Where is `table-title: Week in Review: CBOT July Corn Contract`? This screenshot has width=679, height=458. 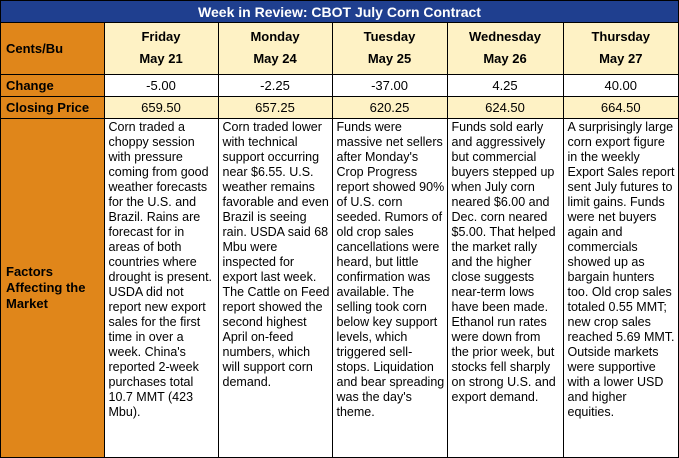
table-title: Week in Review: CBOT July Corn Contract is located at coordinates (339, 12).